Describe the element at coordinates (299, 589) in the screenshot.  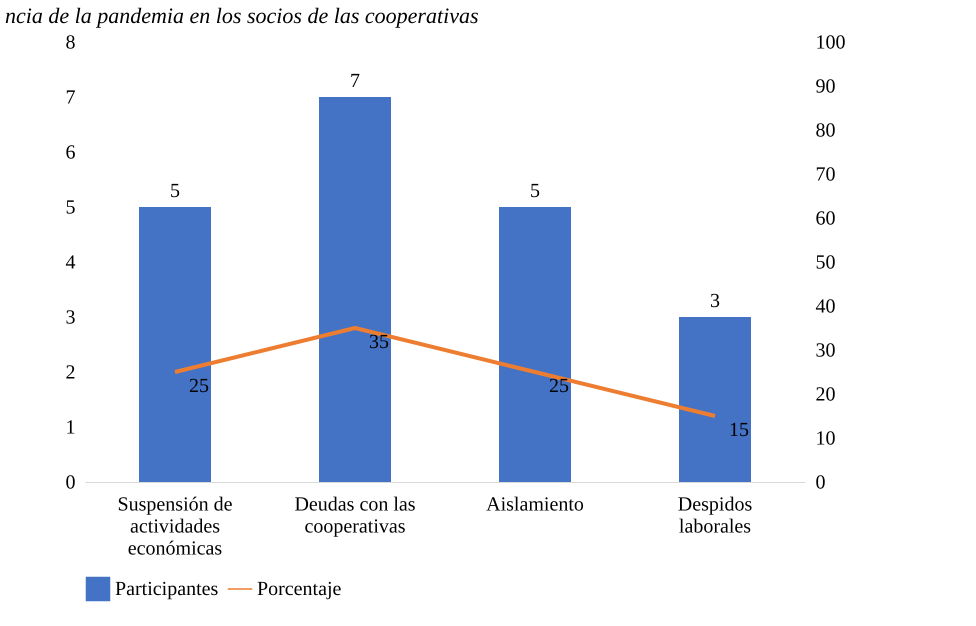
I see `legend-label: Porcentaje` at that location.